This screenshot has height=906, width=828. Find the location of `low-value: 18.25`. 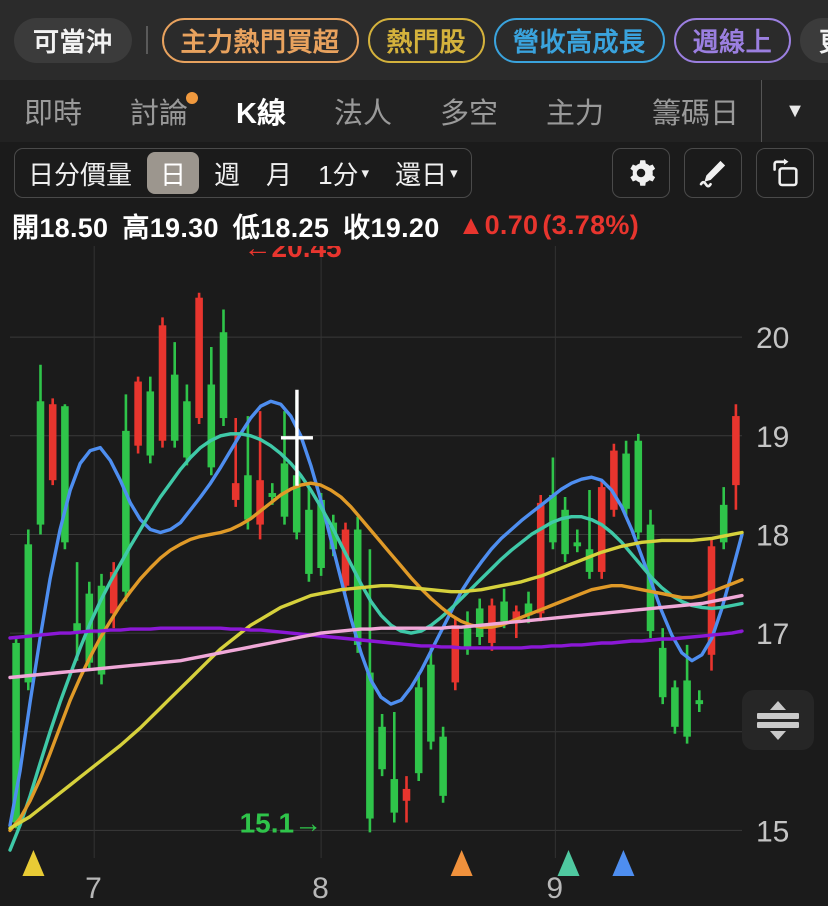

low-value: 18.25 is located at coordinates (295, 227).